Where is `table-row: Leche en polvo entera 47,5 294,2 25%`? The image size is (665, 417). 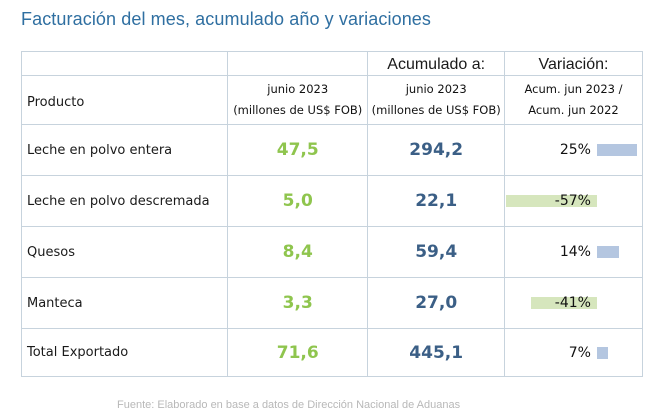
table-row: Leche en polvo entera 47,5 294,2 25% is located at coordinates (332, 150).